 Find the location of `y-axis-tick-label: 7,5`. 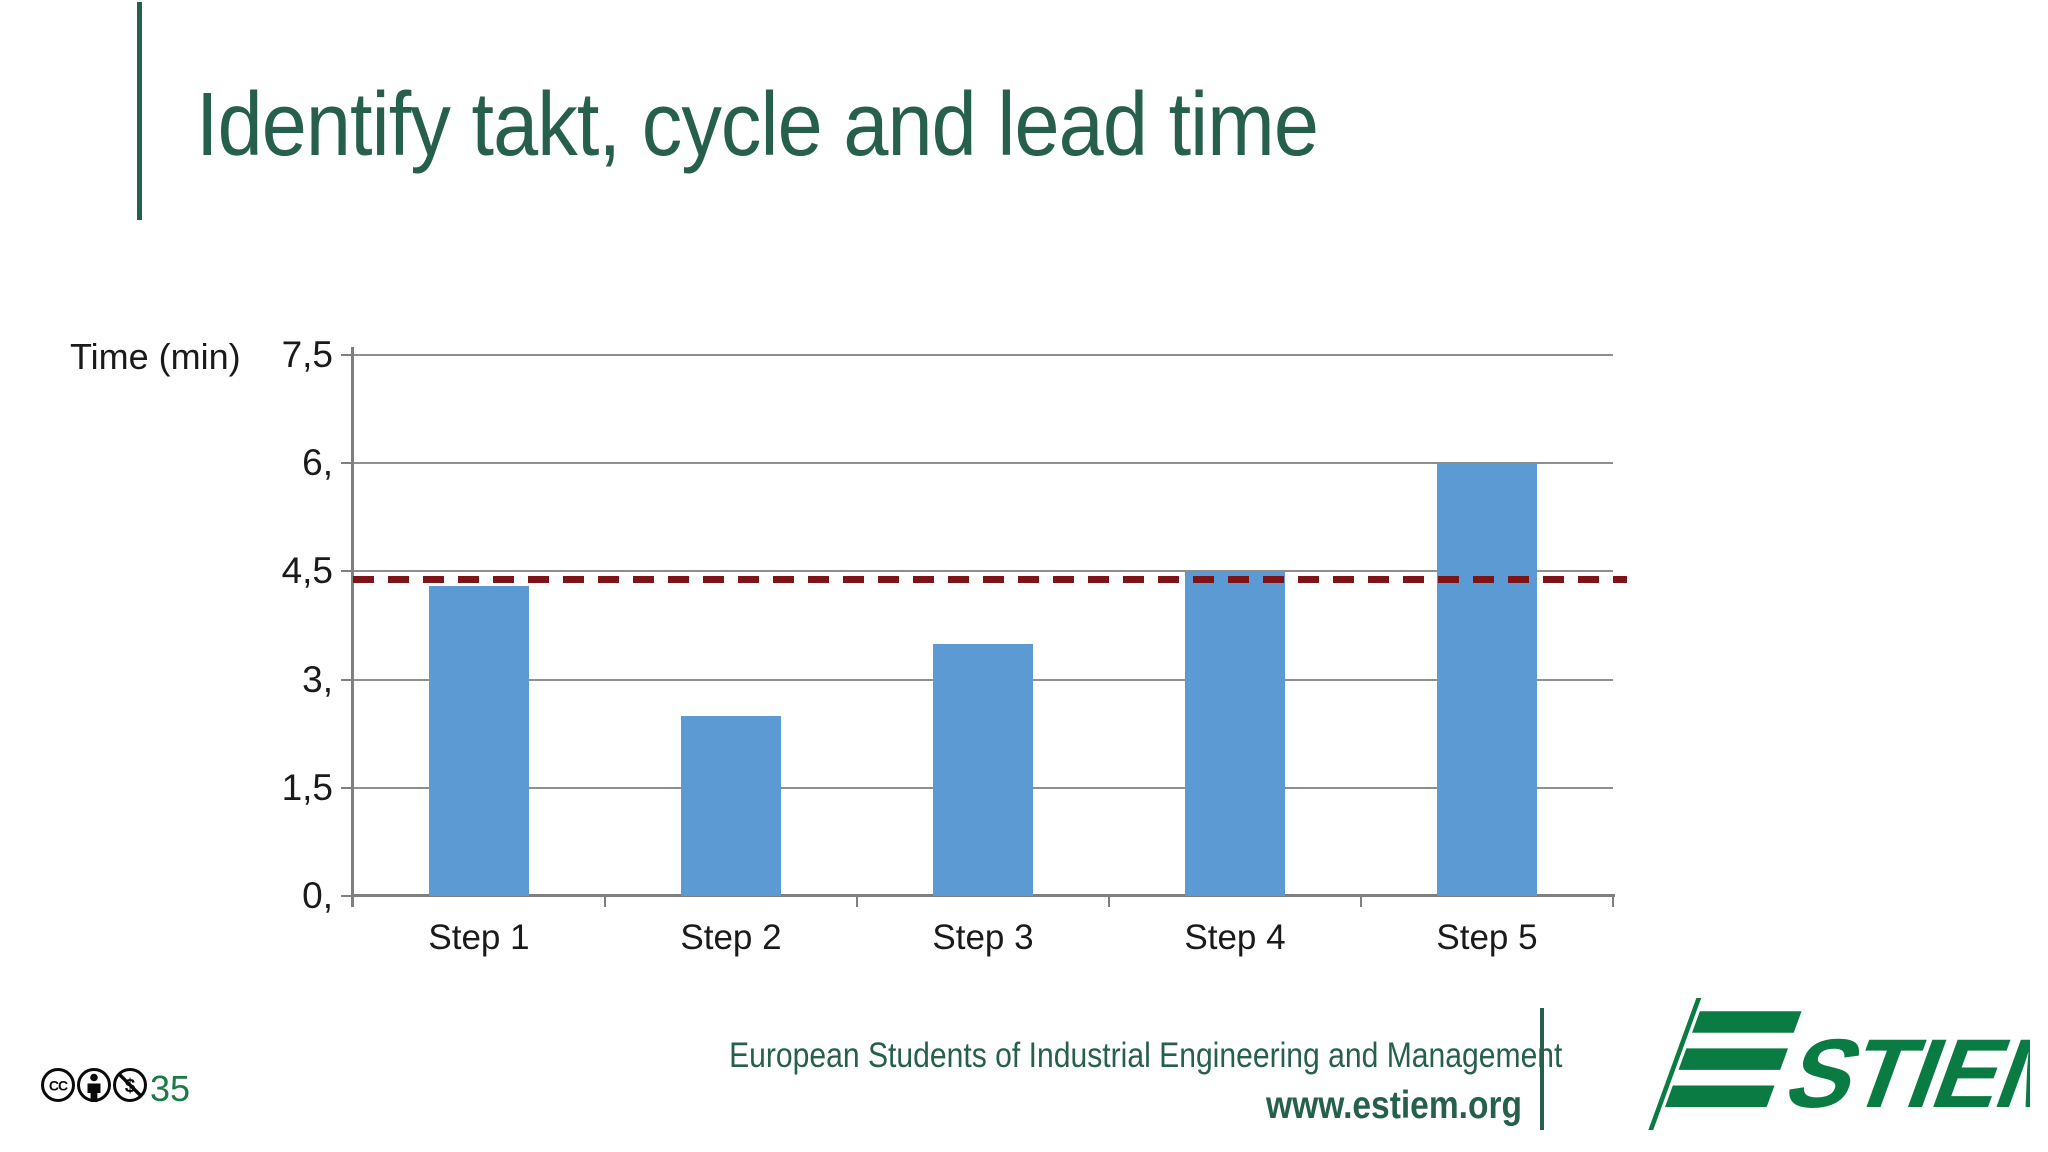

y-axis-tick-label: 7,5 is located at coordinates (307, 354).